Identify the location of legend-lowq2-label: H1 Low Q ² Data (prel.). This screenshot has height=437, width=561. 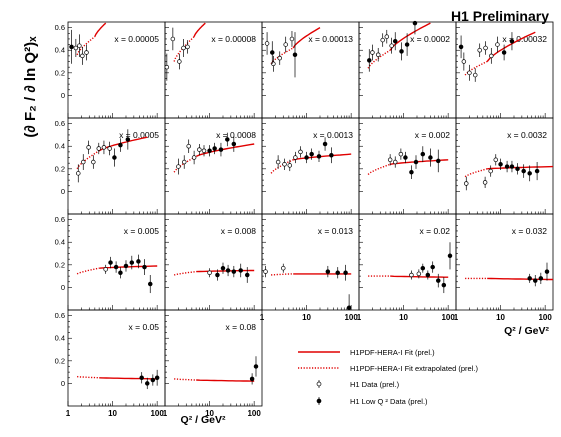
(389, 401).